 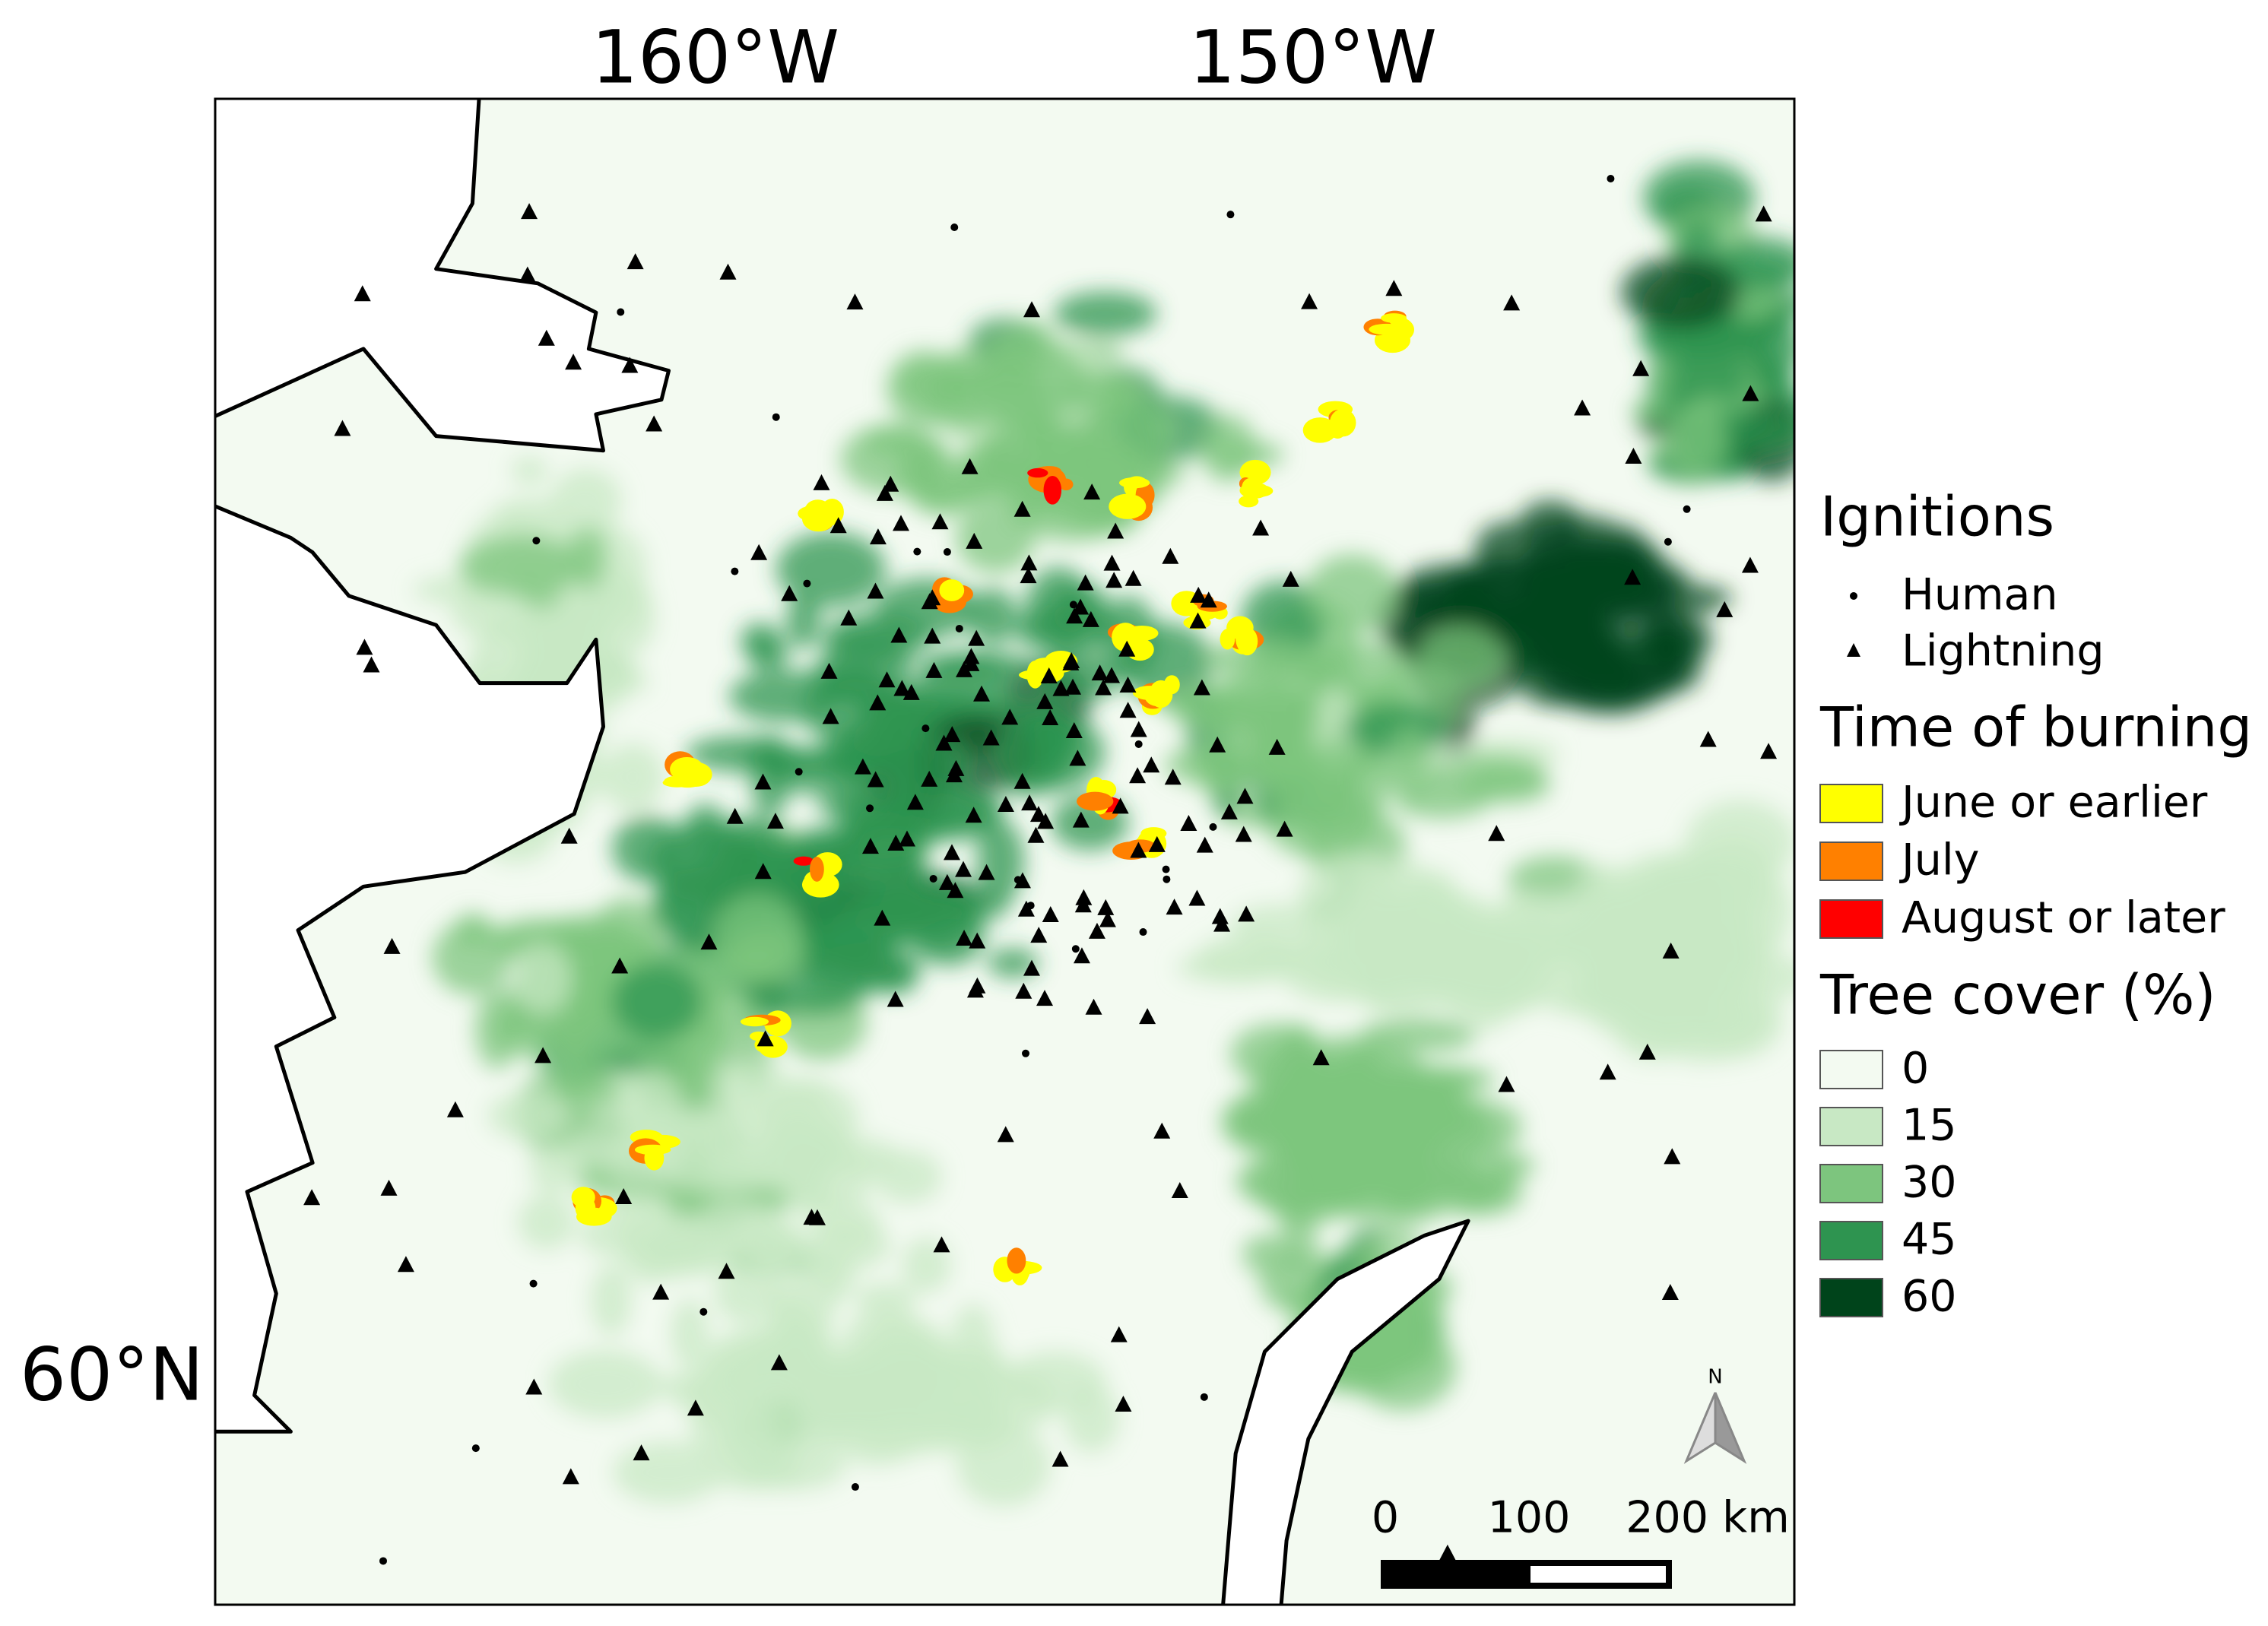 I want to click on lat-label: 60°N, so click(x=112, y=1374).